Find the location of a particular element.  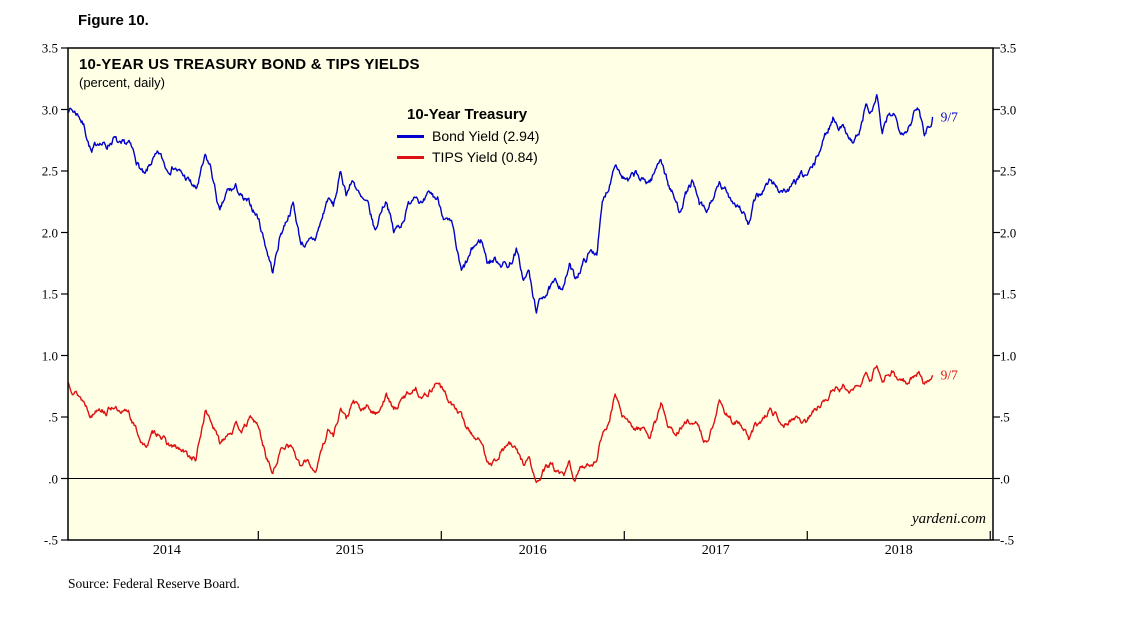

y-axis-tick-label-left: .0 is located at coordinates (53, 478).